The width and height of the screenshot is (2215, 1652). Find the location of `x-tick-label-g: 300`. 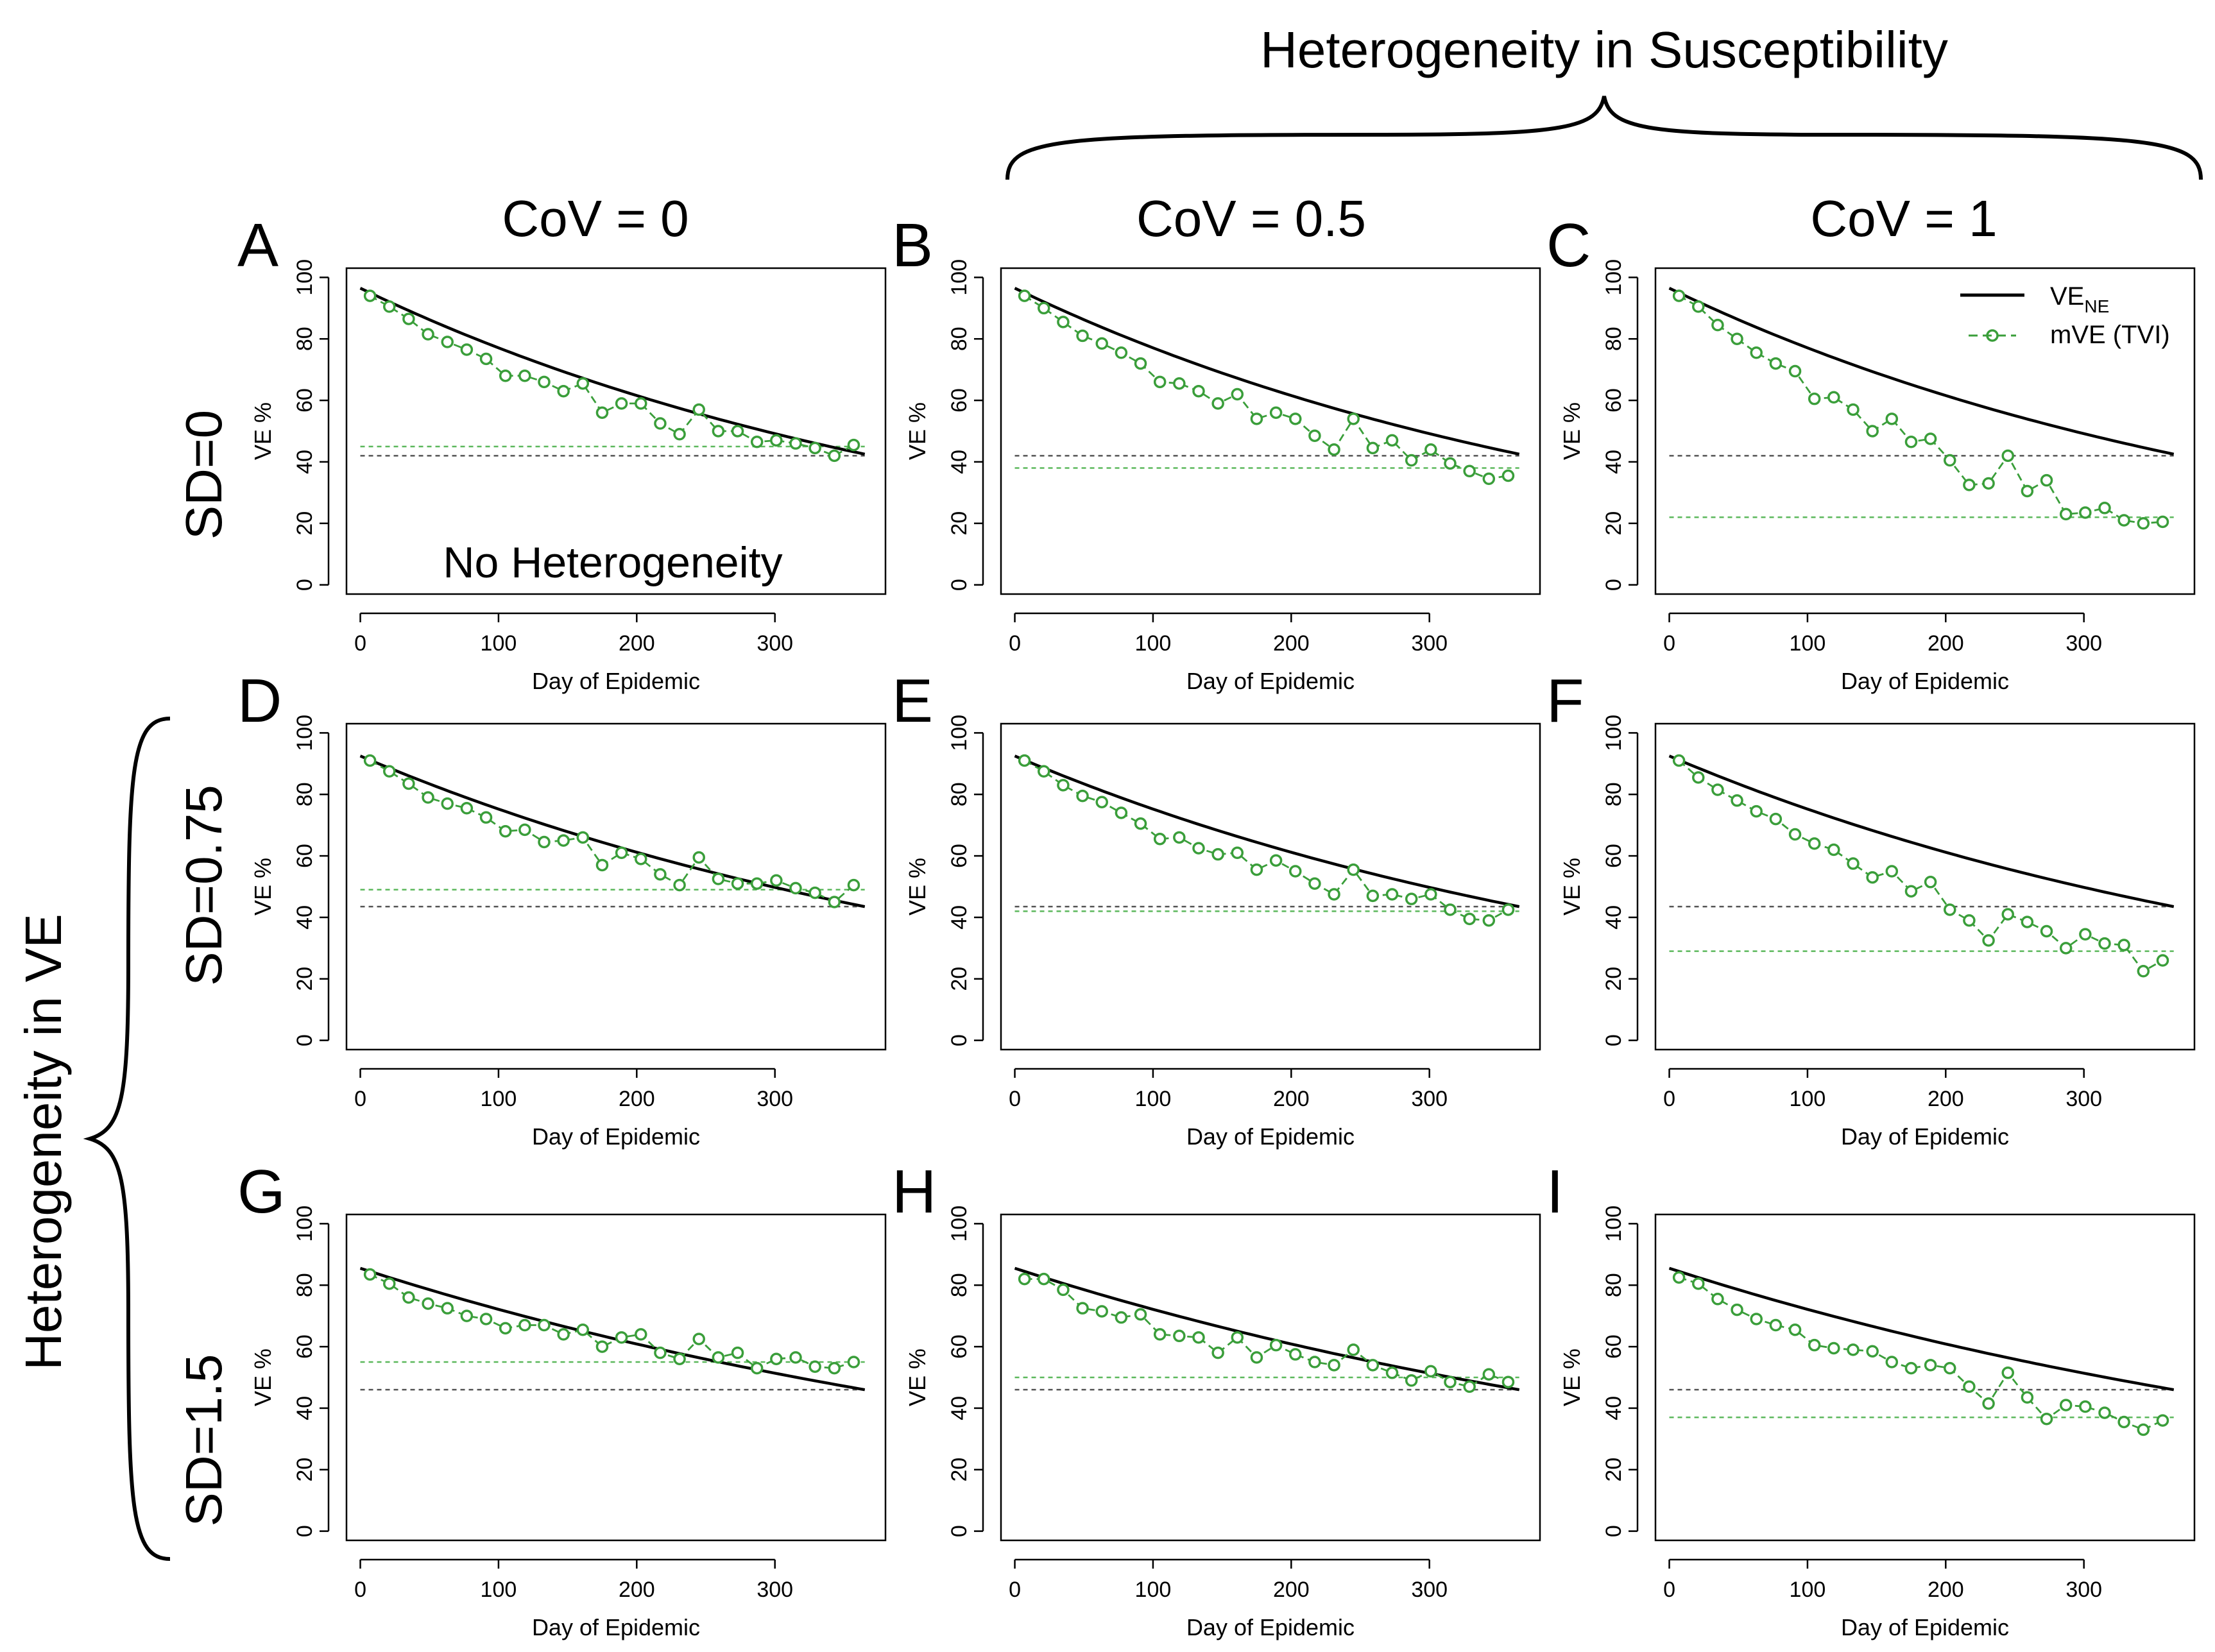

x-tick-label-g: 300 is located at coordinates (775, 1590).